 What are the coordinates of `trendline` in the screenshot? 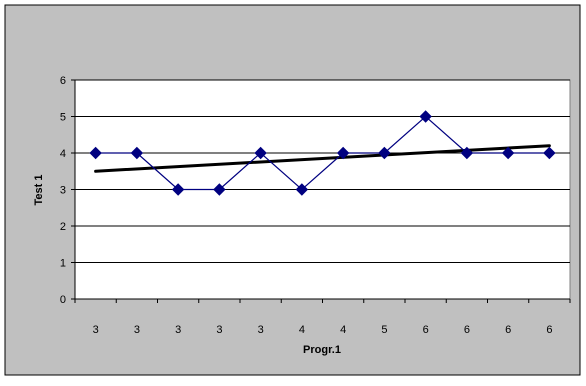 It's located at (322, 158).